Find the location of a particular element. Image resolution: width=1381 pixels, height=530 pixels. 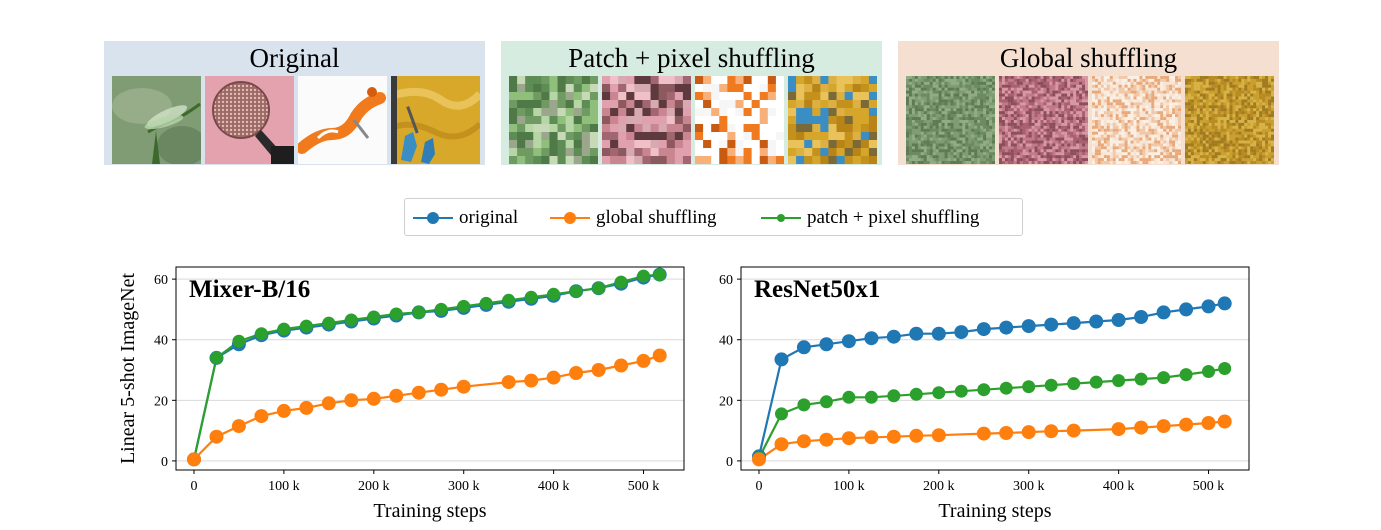

panel-global-shuffling: Global shuffling is located at coordinates (1088, 103).